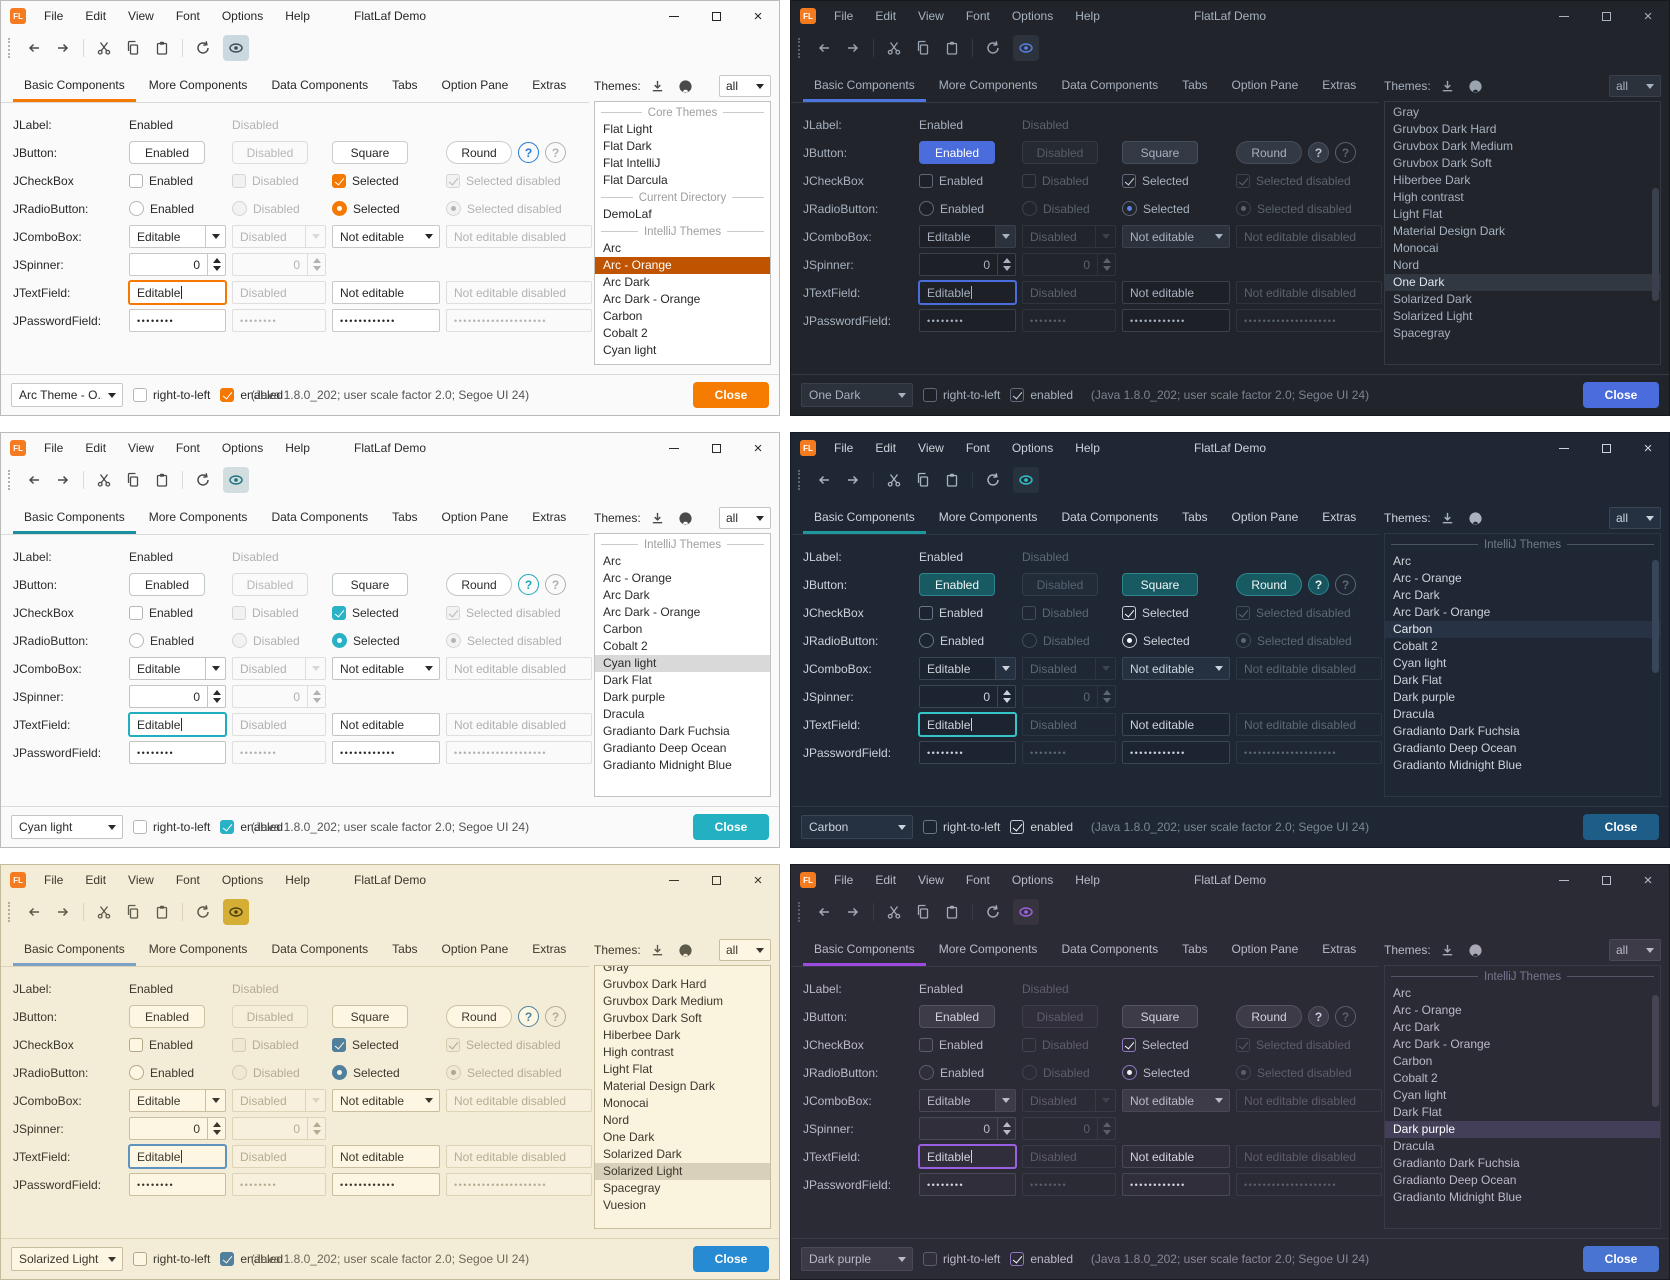 The image size is (1670, 1280). Describe the element at coordinates (104, 912) in the screenshot. I see `cut-button` at that location.